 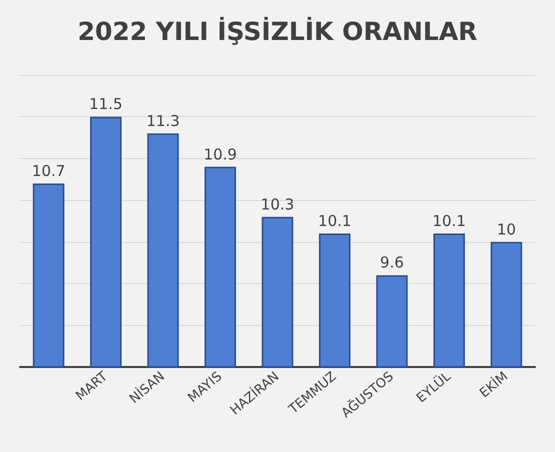 I want to click on data-label: 10, so click(x=506, y=229).